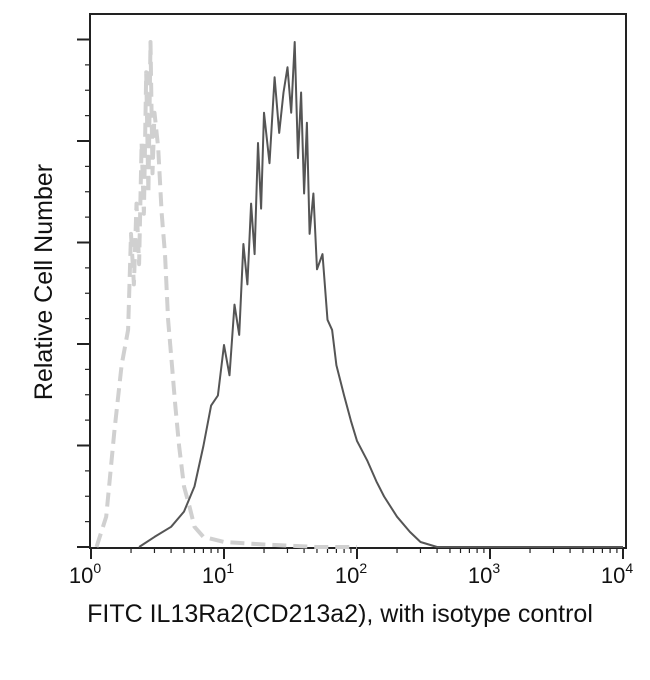 Image resolution: width=650 pixels, height=680 pixels. I want to click on x-axis-ticks, so click(357, 553).